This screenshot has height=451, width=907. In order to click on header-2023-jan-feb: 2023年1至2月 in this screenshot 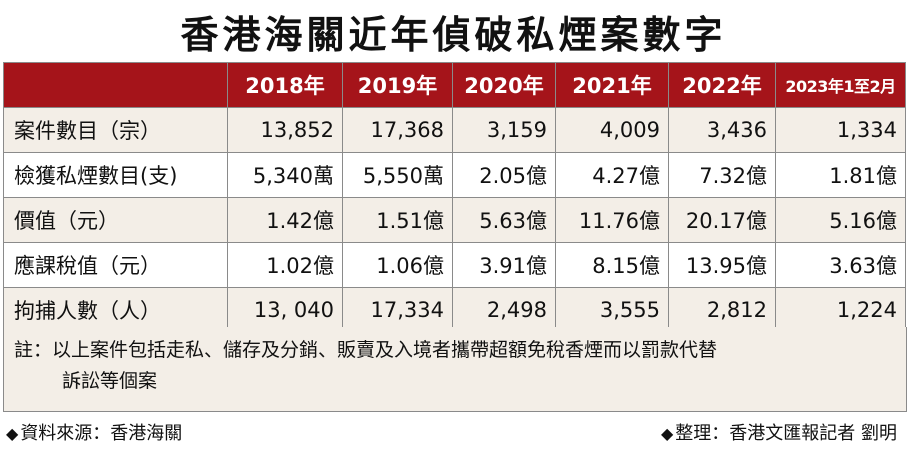, I will do `click(840, 85)`.